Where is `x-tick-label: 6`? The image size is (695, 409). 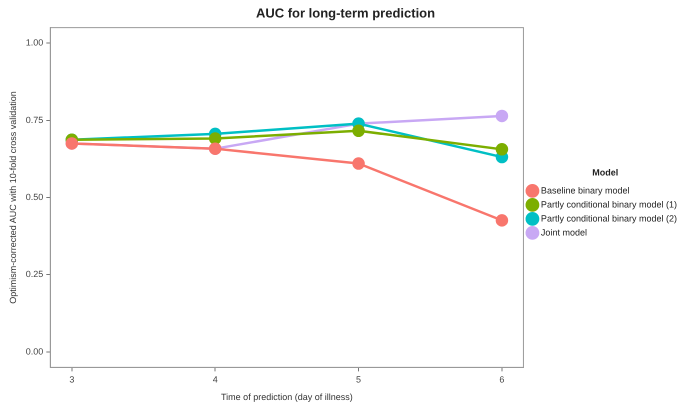
x-tick-label: 6 is located at coordinates (501, 379).